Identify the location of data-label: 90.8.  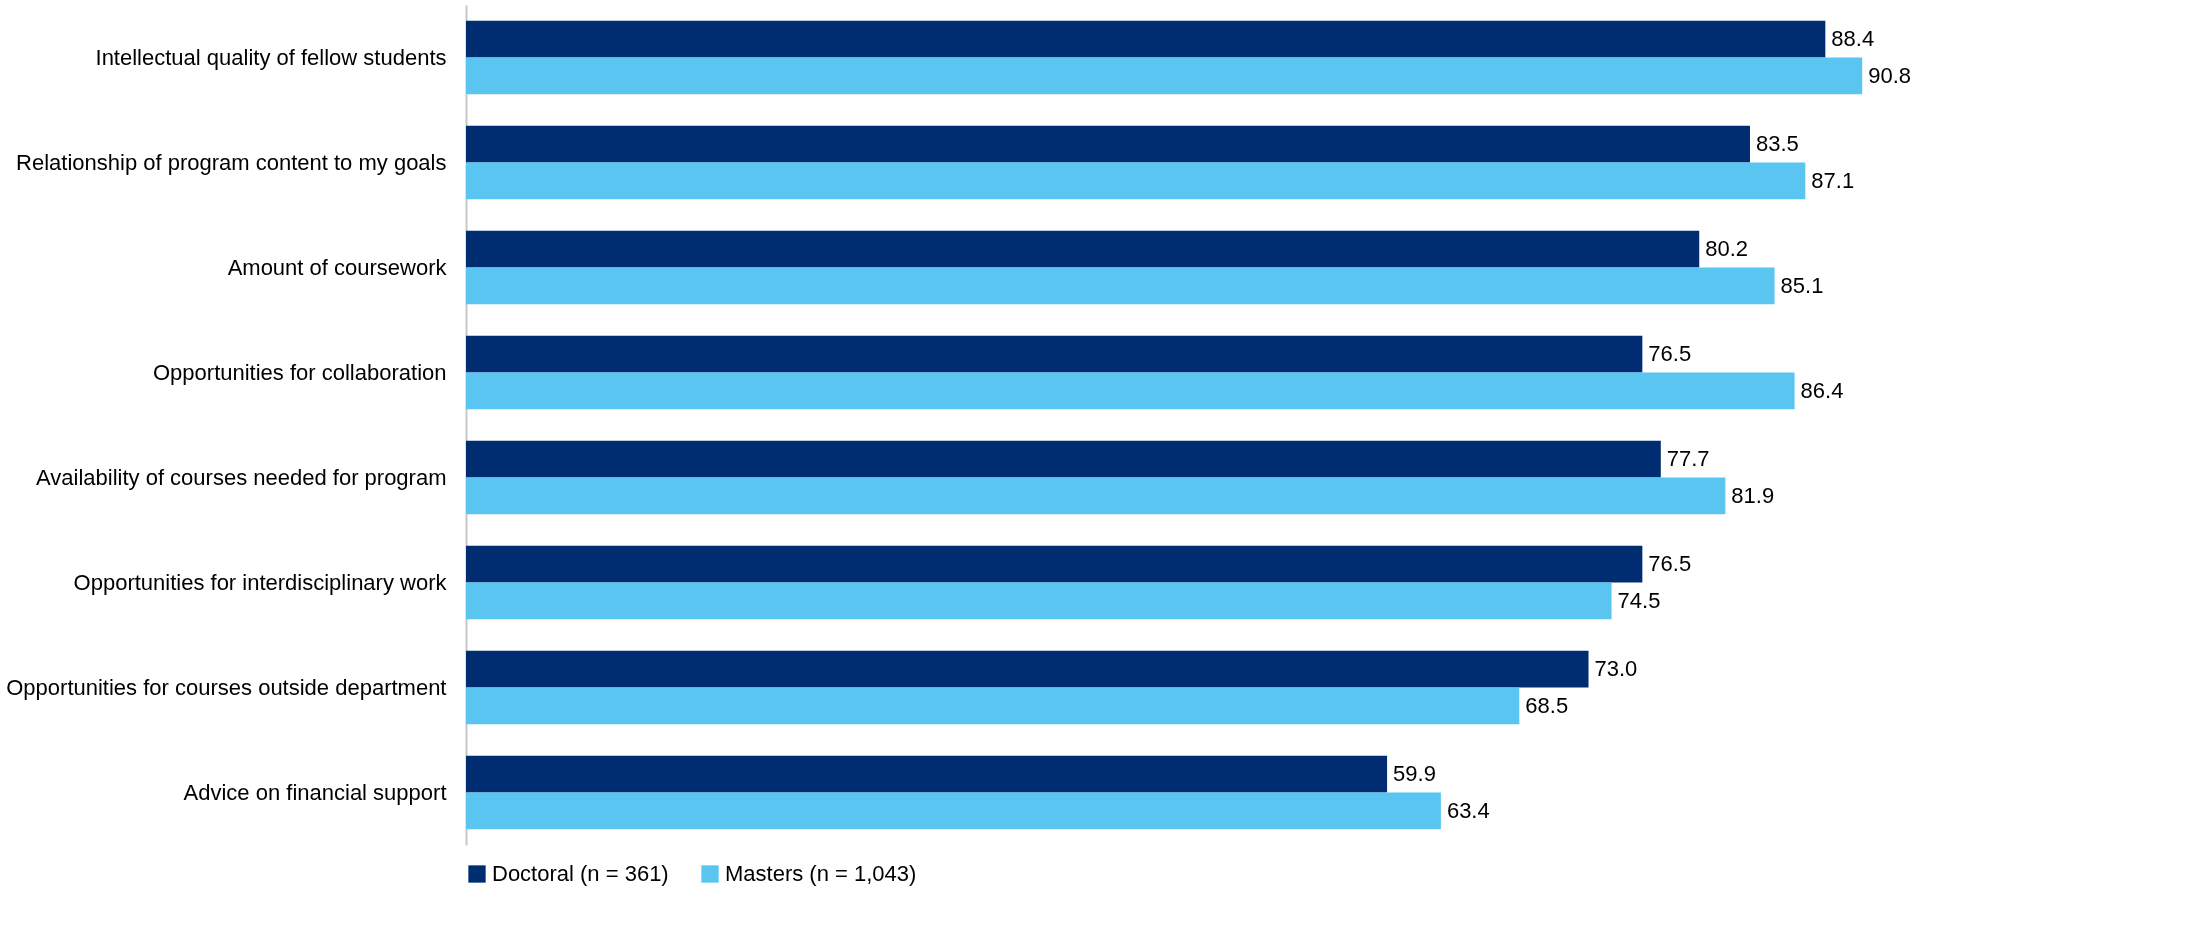
(1890, 75).